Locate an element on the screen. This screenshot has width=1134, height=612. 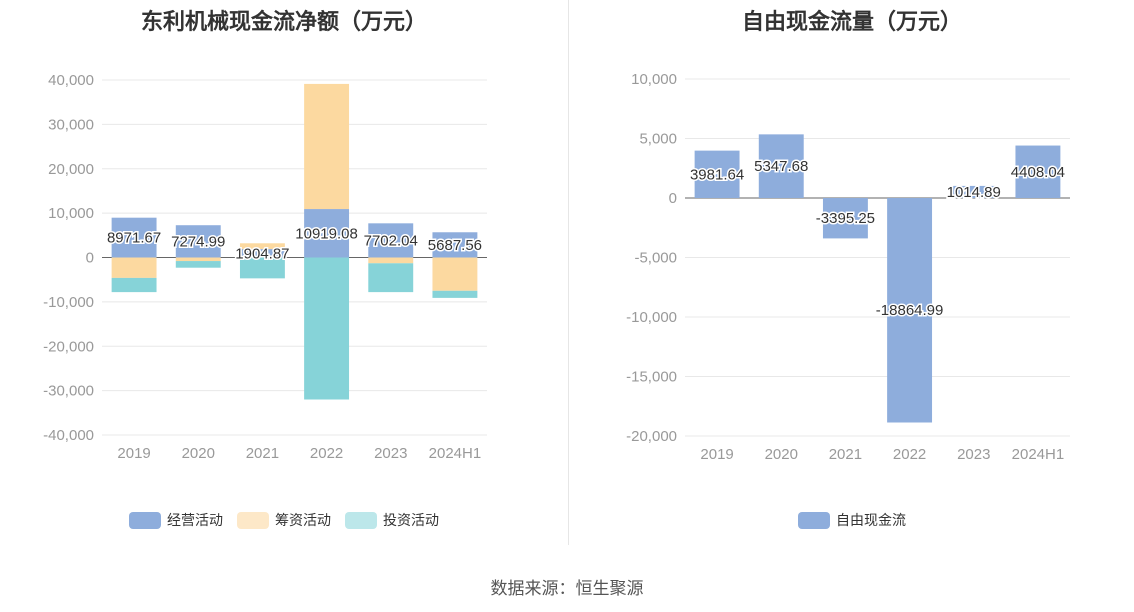
data-label: 5687.56 is located at coordinates (455, 245).